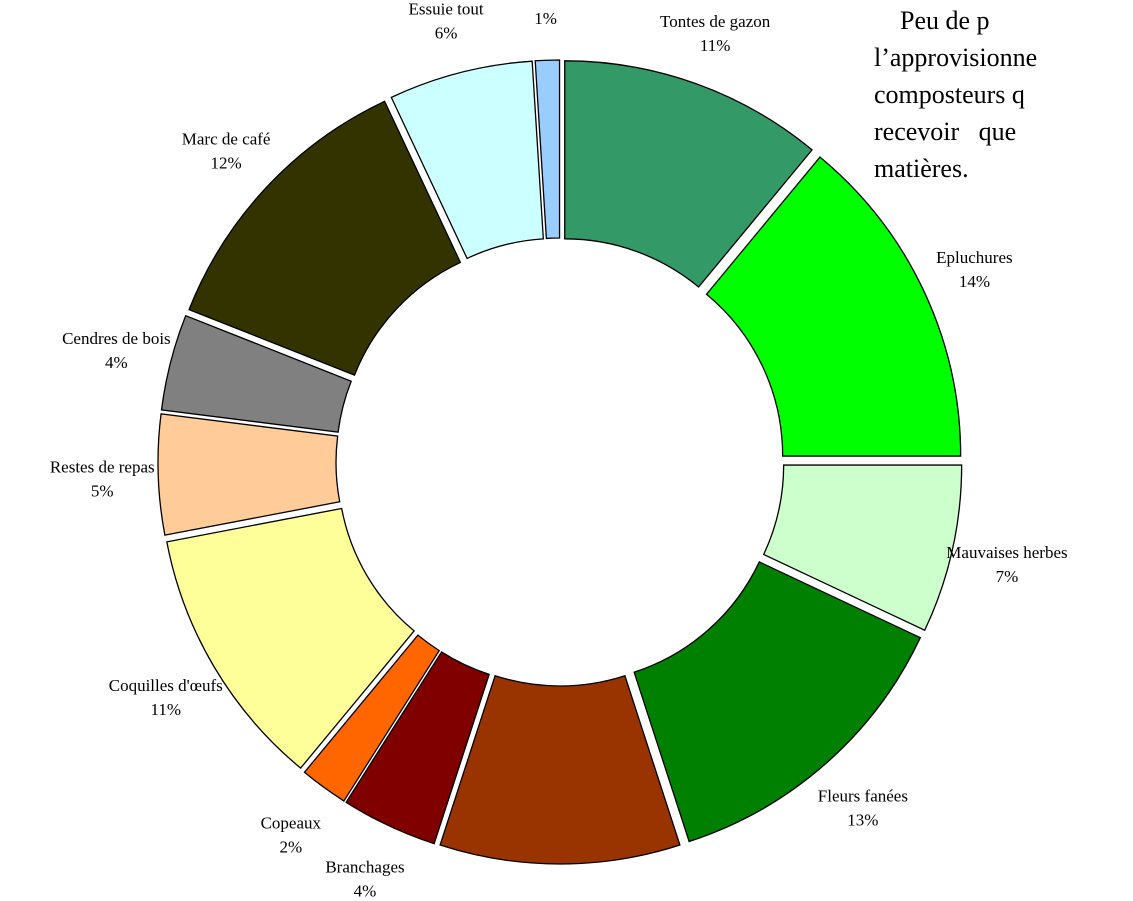 The height and width of the screenshot is (901, 1133). What do you see at coordinates (1007, 576) in the screenshot?
I see `slice-pct-mauvaises-herbes: 7%` at bounding box center [1007, 576].